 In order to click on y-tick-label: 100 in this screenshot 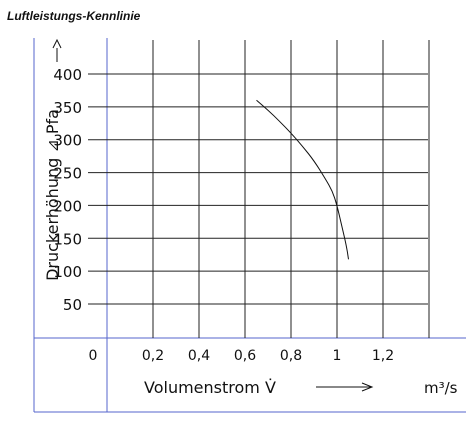, I will do `click(67, 272)`.